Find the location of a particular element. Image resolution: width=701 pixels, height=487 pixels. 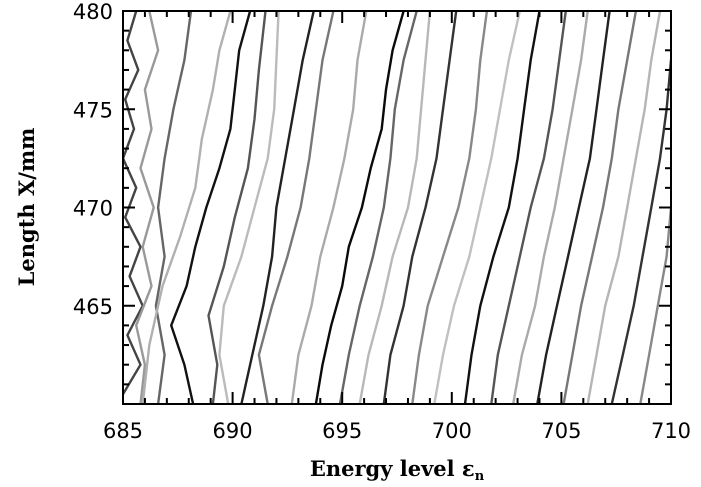

x-tick-label-705: 705 is located at coordinates (561, 431).